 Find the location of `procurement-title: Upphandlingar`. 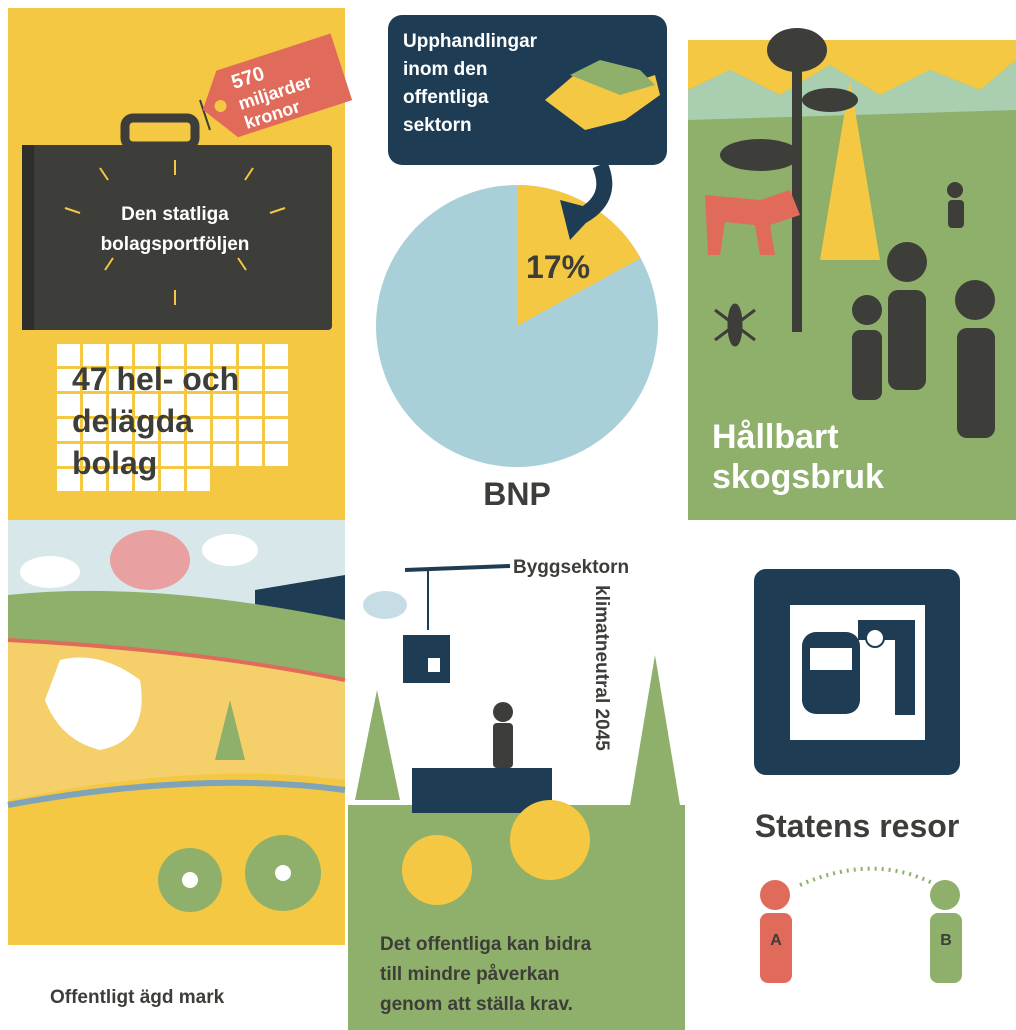

procurement-title: Upphandlingar is located at coordinates (470, 41).